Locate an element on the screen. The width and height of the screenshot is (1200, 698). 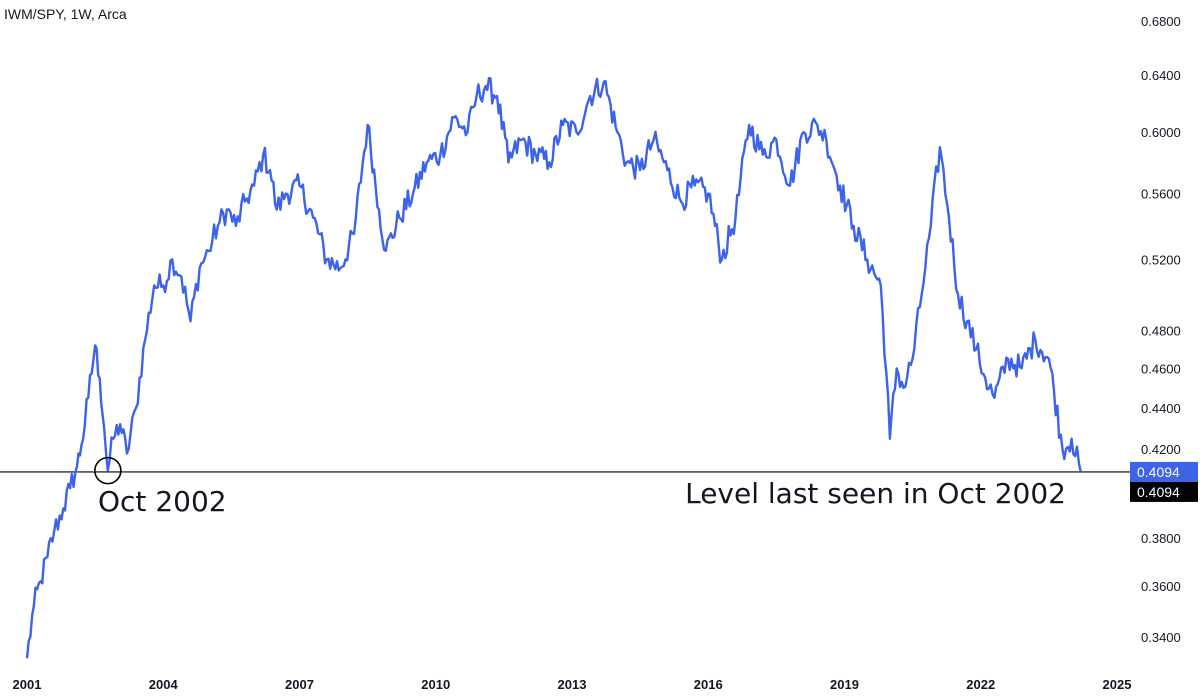
x-tick-label: 2007 is located at coordinates (299, 684).